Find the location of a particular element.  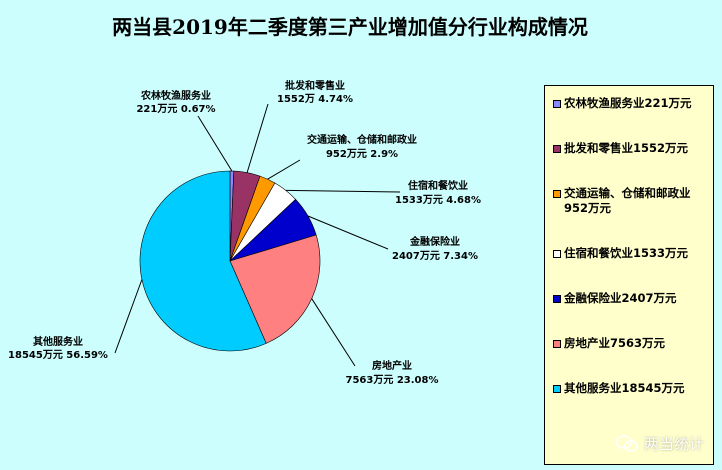

data-label-1-name: 农林牧渔服务业 is located at coordinates (175, 95).